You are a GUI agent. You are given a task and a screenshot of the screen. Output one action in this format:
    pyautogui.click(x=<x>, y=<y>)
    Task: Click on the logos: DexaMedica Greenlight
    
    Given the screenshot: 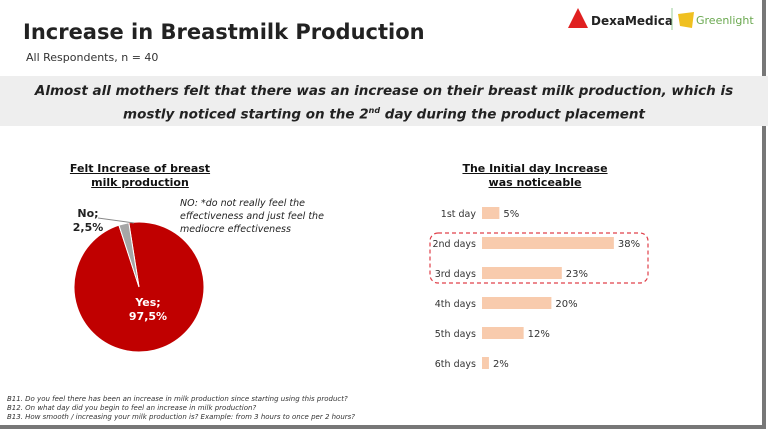 What is the action you would take?
    pyautogui.click(x=661, y=19)
    